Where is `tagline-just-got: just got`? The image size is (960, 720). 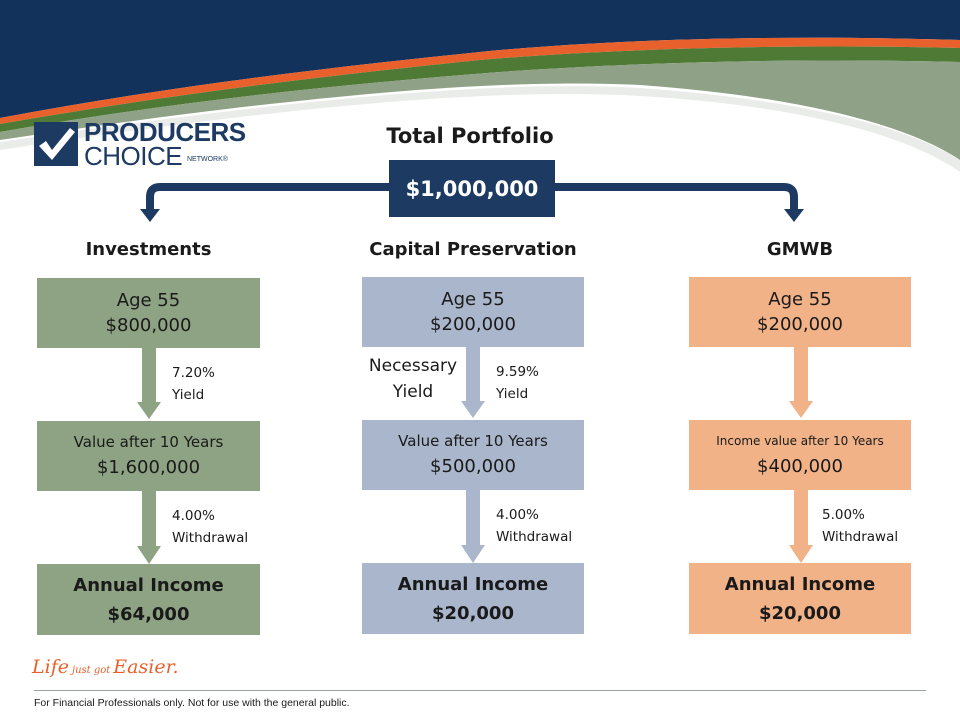
tagline-just-got: just got is located at coordinates (91, 670).